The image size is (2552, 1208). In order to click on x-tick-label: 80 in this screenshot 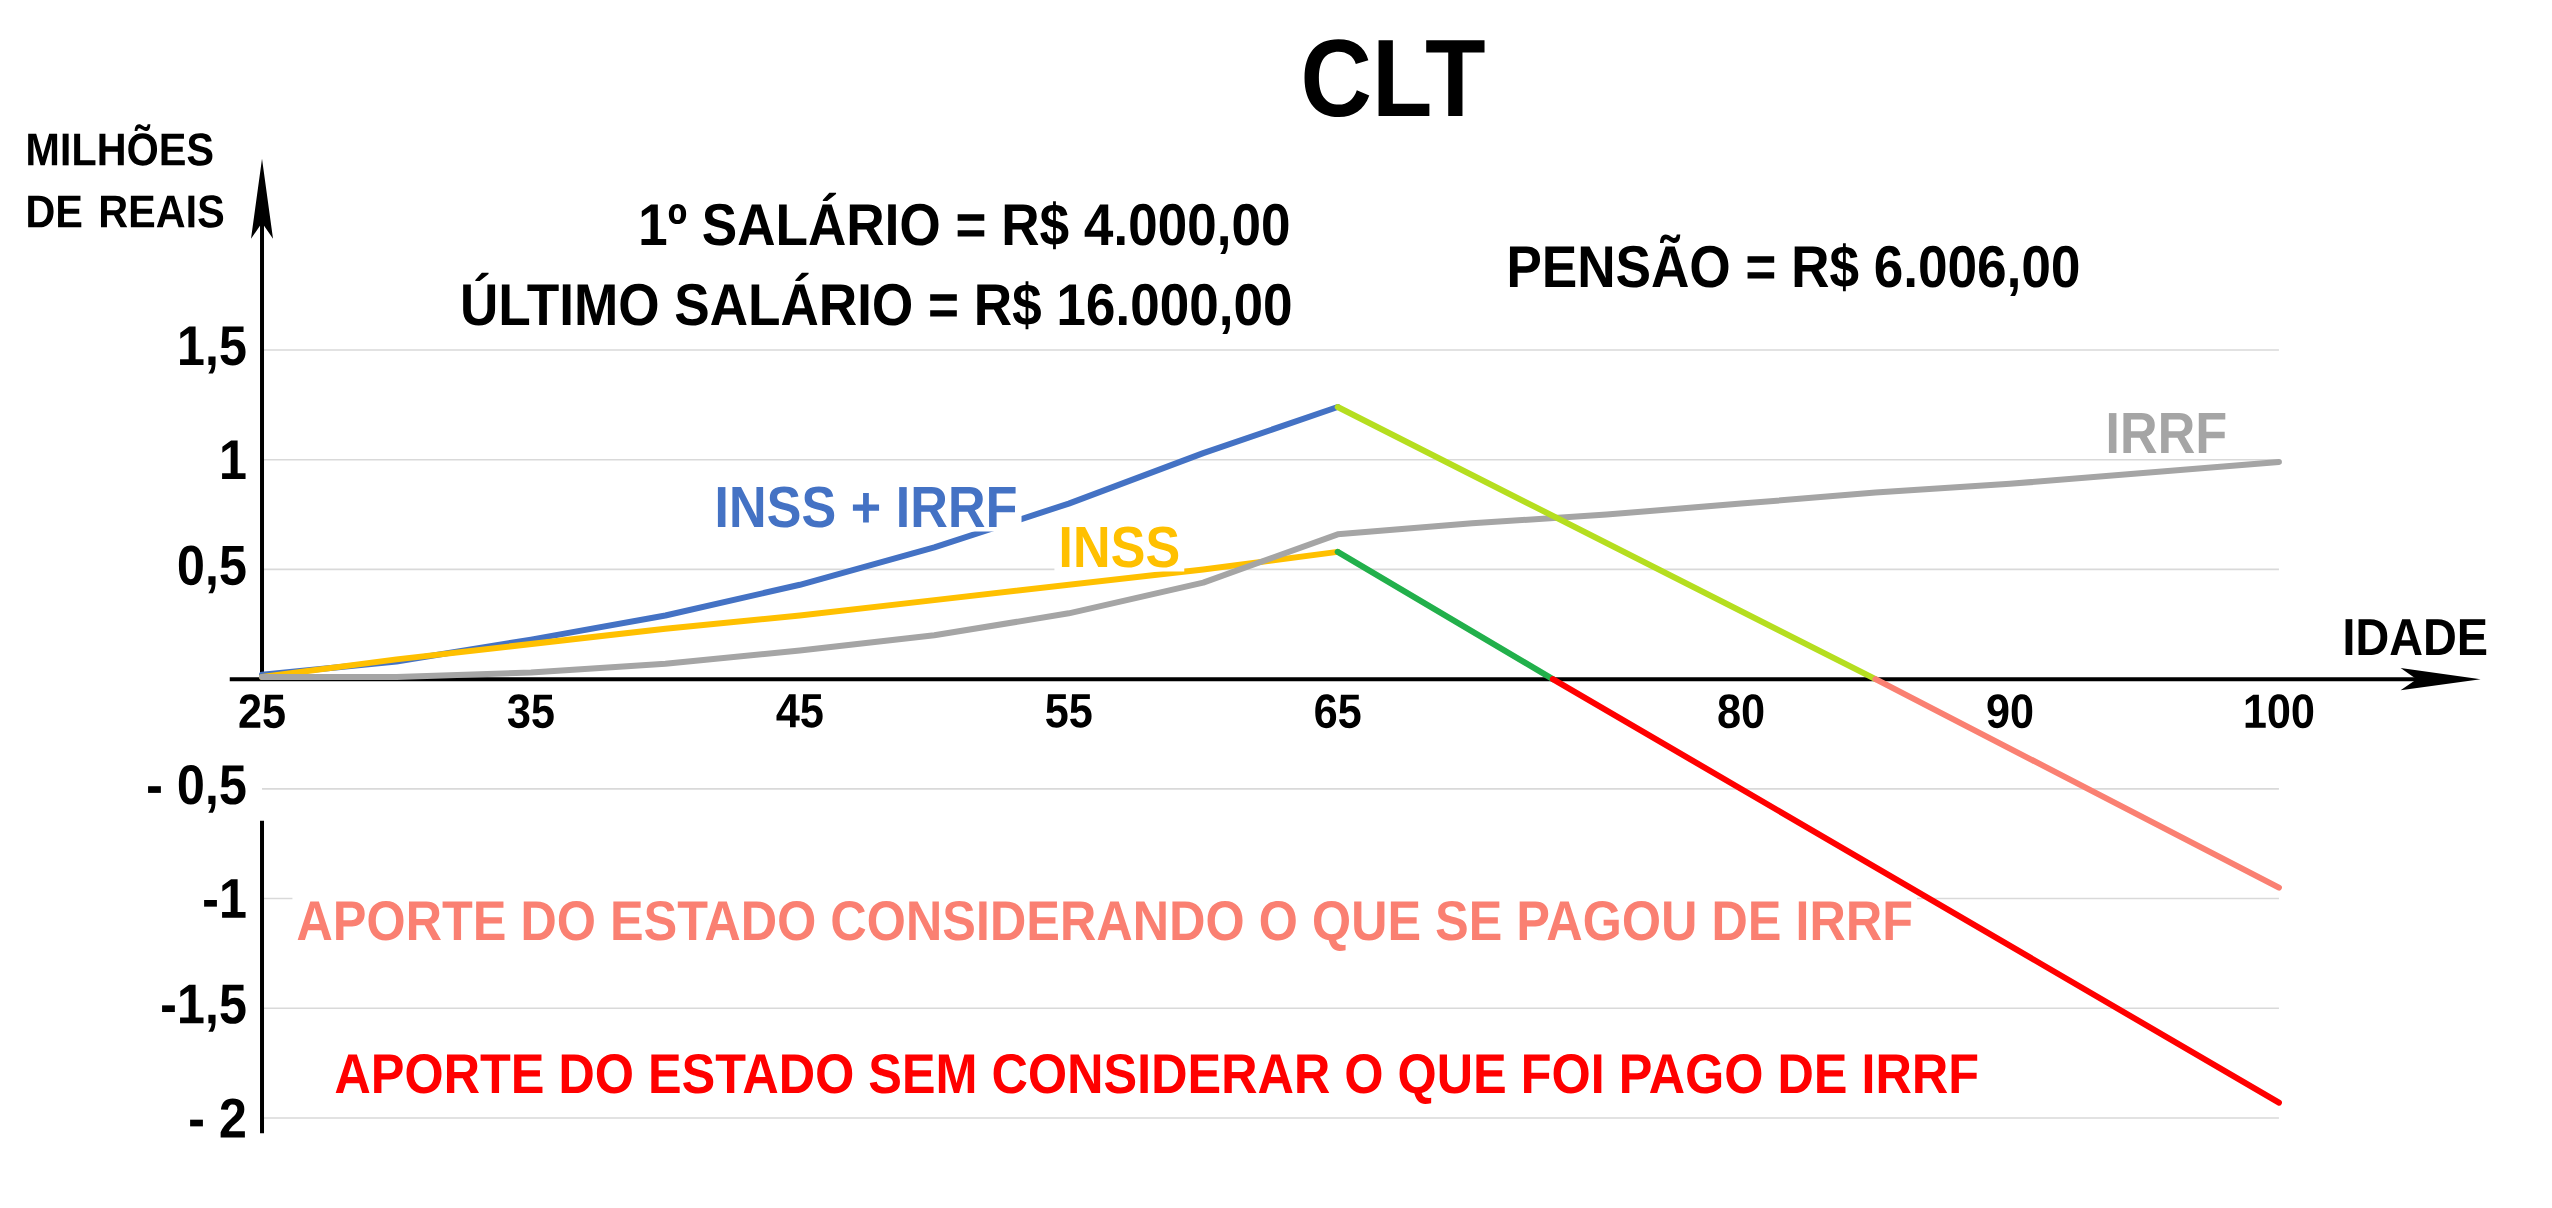, I will do `click(1741, 711)`.